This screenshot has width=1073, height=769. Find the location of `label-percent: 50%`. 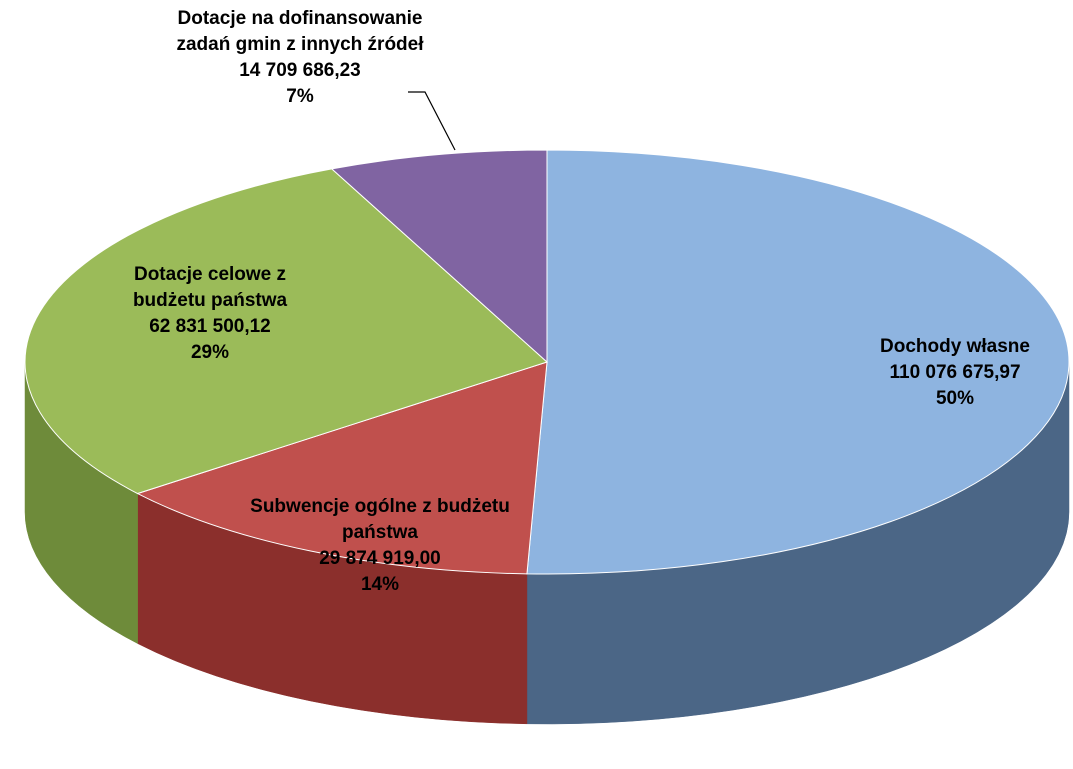

label-percent: 50% is located at coordinates (955, 398).